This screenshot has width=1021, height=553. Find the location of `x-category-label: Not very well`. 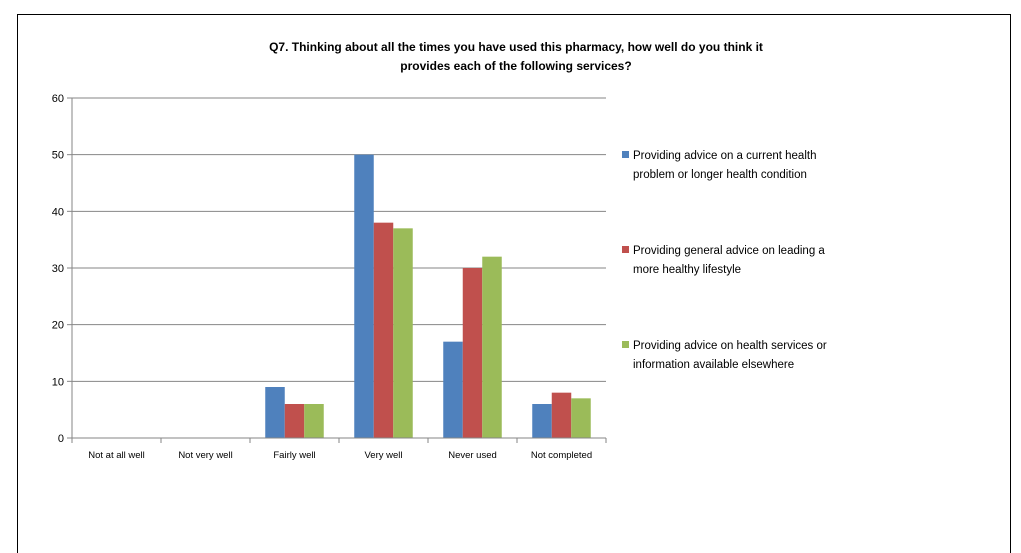

x-category-label: Not very well is located at coordinates (205, 455).